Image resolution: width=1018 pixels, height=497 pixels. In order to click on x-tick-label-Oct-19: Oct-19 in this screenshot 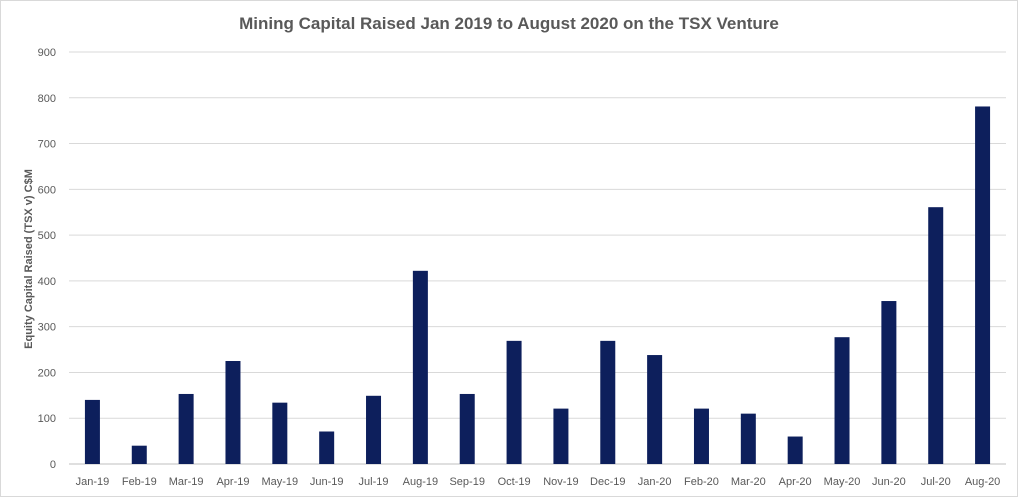, I will do `click(514, 482)`.